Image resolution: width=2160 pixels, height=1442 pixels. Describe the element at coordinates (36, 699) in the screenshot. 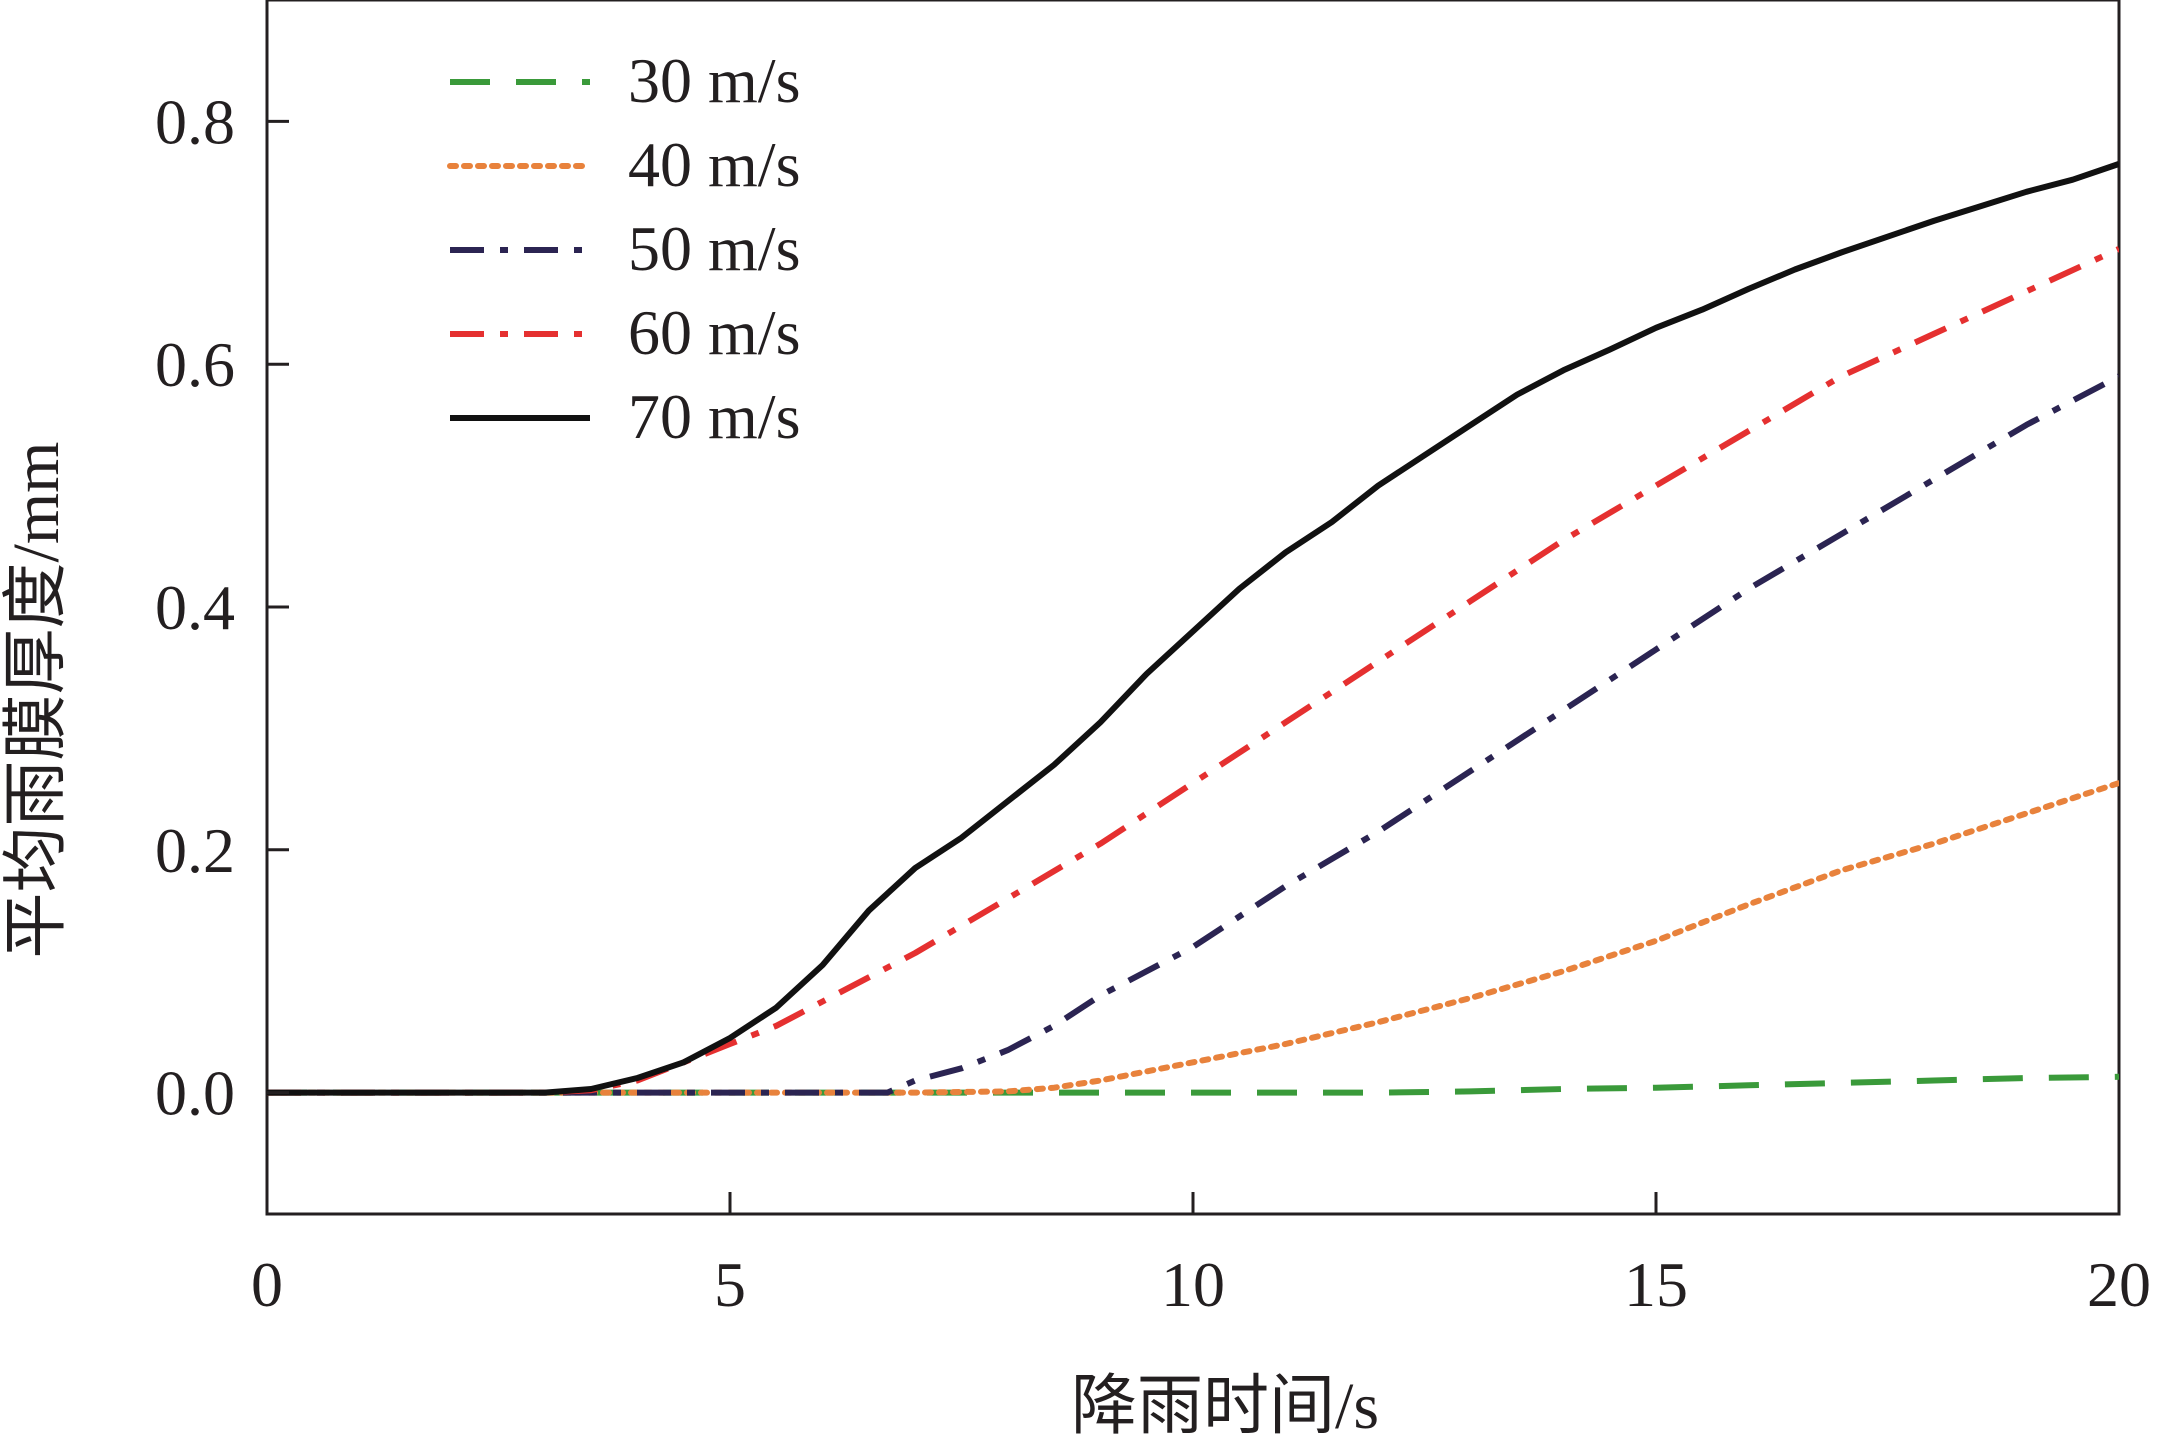

I see `y-axis-label: 平均雨膜厚度/mm` at that location.